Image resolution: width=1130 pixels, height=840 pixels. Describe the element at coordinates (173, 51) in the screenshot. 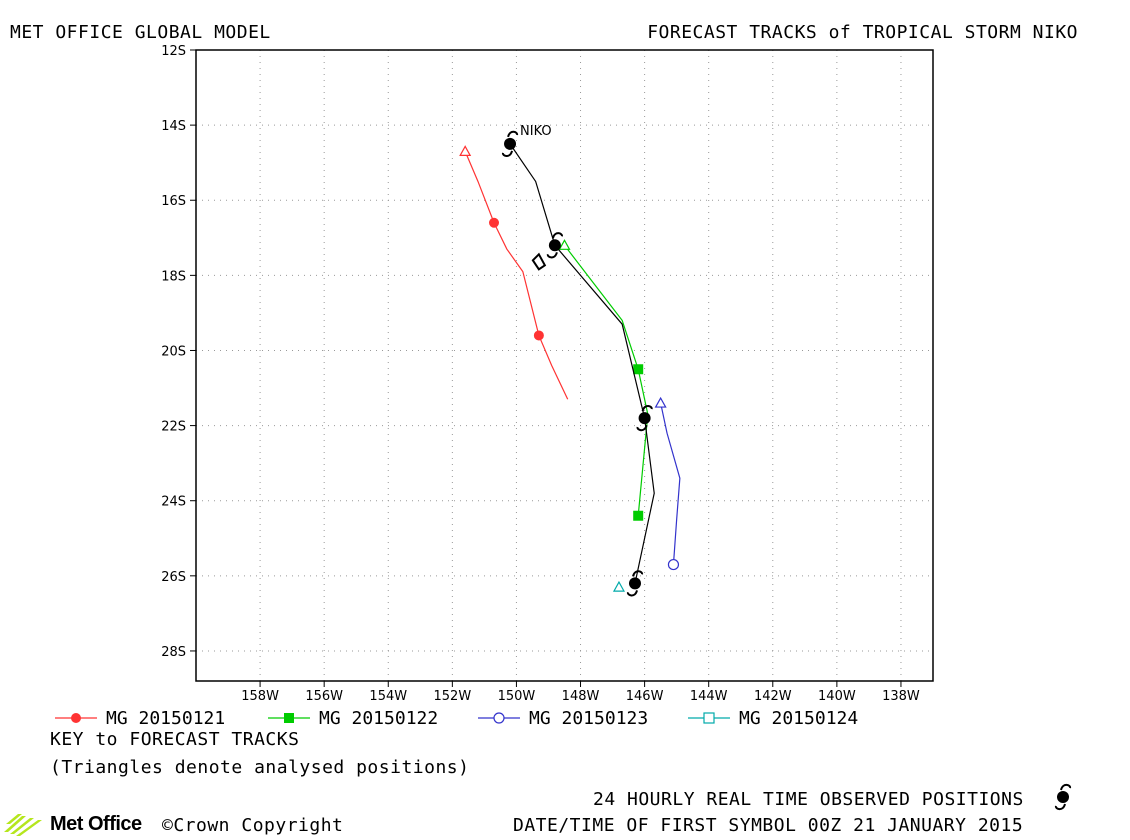

I see `y-tick-label: 12S` at that location.